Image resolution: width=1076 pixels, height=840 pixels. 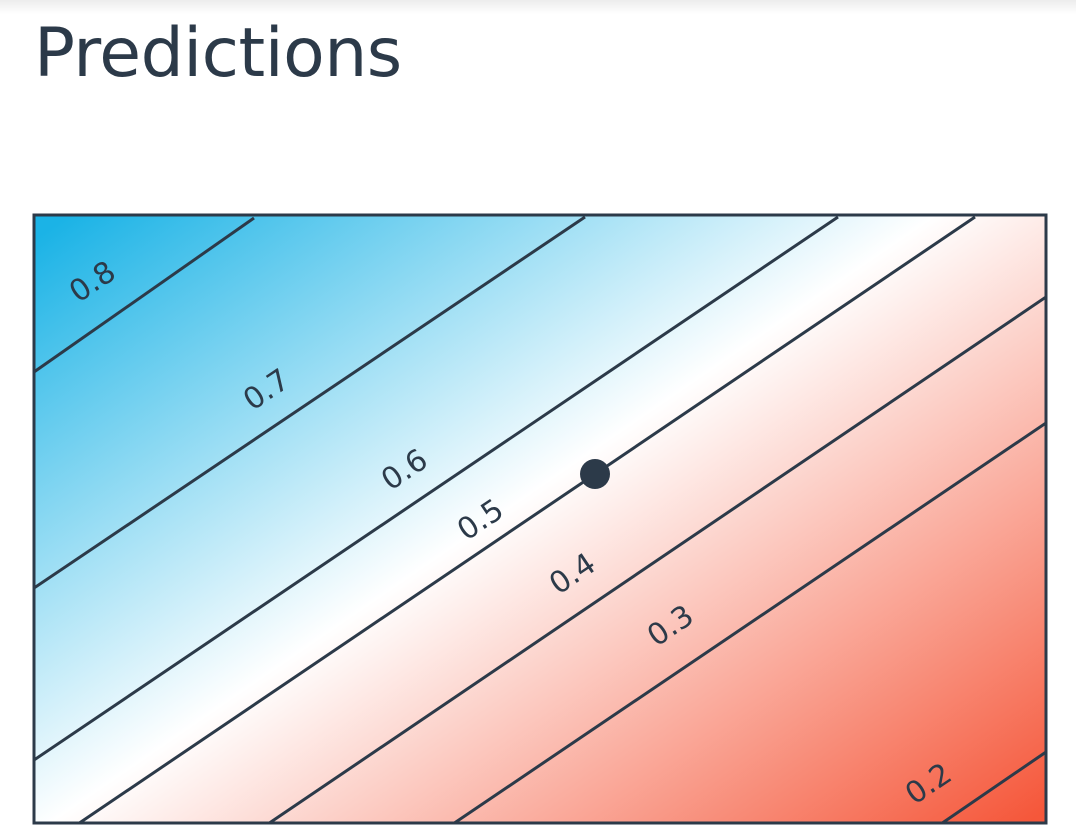 What do you see at coordinates (595, 474) in the screenshot?
I see `selected-point-marker` at bounding box center [595, 474].